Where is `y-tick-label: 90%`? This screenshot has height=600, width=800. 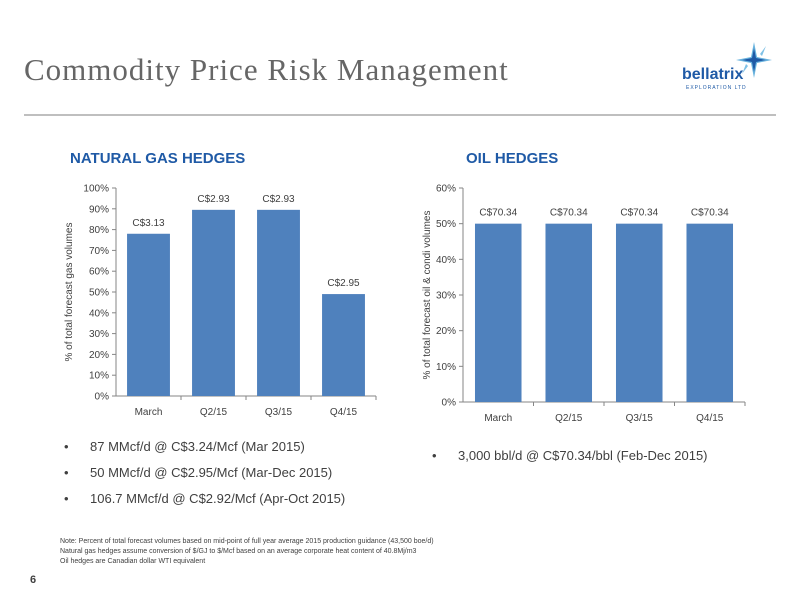 y-tick-label: 90% is located at coordinates (99, 209).